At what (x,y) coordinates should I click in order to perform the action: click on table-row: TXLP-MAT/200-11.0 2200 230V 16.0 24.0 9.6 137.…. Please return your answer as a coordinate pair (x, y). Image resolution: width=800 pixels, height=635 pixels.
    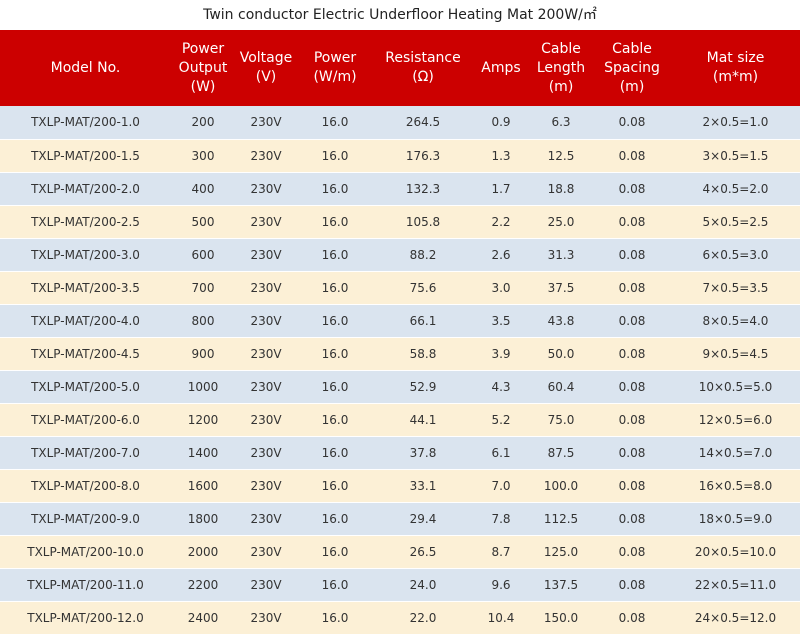
    Looking at the image, I should click on (400, 585).